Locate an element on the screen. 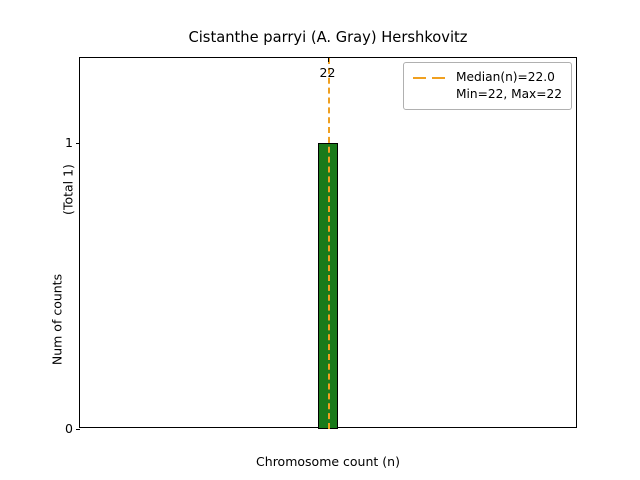 This screenshot has width=640, height=480. y-axis-label: Num of counts is located at coordinates (57, 319).